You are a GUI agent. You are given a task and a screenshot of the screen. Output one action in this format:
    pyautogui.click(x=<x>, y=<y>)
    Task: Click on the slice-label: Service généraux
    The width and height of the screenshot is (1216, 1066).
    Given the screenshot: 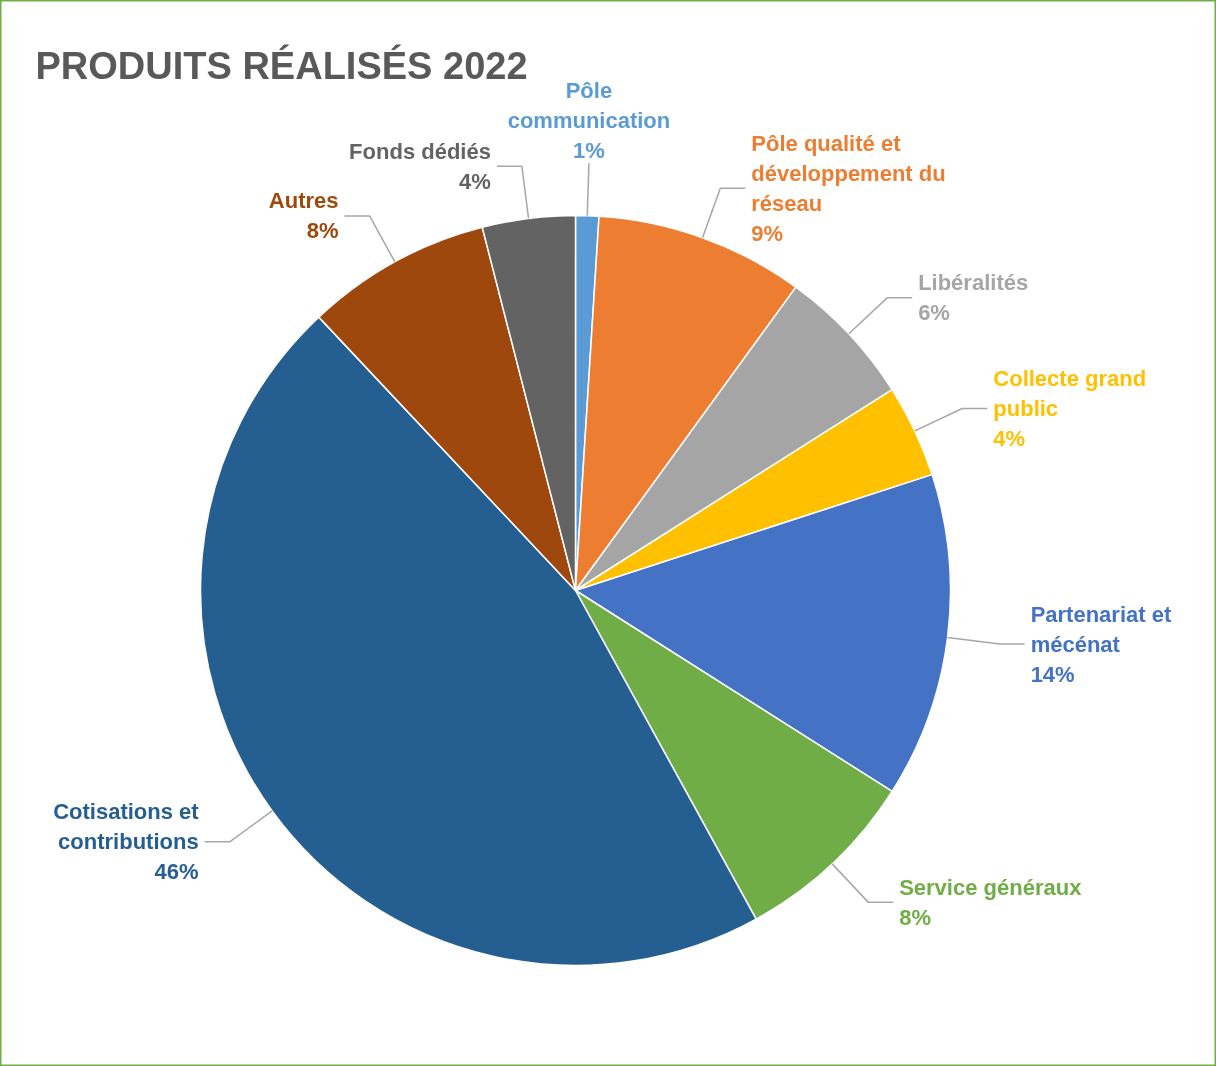 What is the action you would take?
    pyautogui.click(x=991, y=887)
    